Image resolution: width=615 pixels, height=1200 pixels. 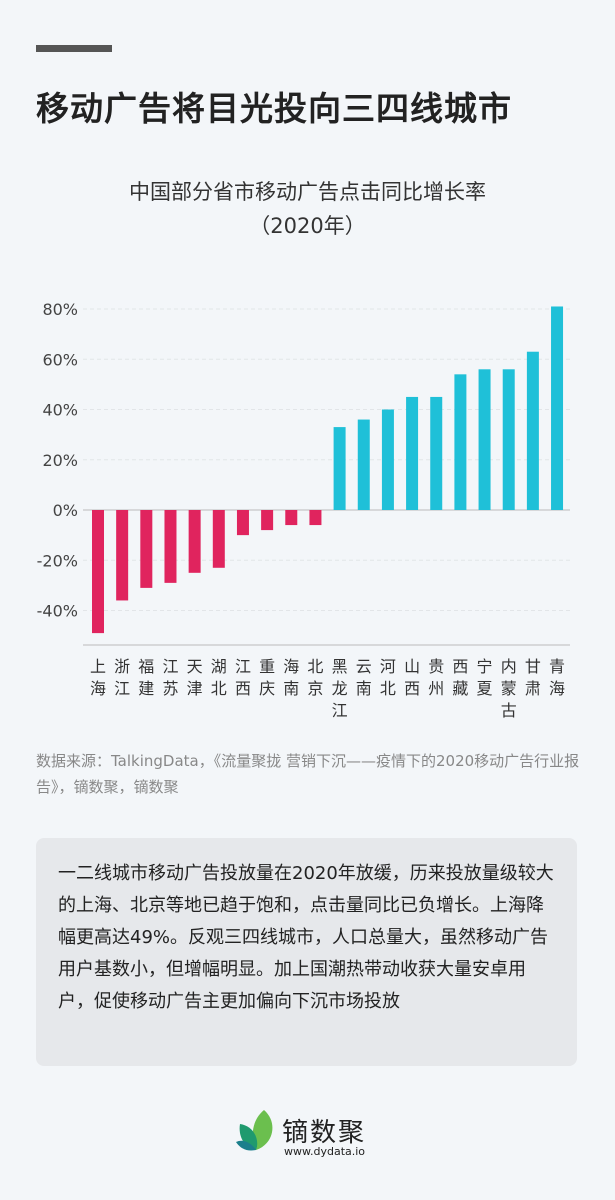 I want to click on x-tick-label: 山西, so click(x=412, y=677).